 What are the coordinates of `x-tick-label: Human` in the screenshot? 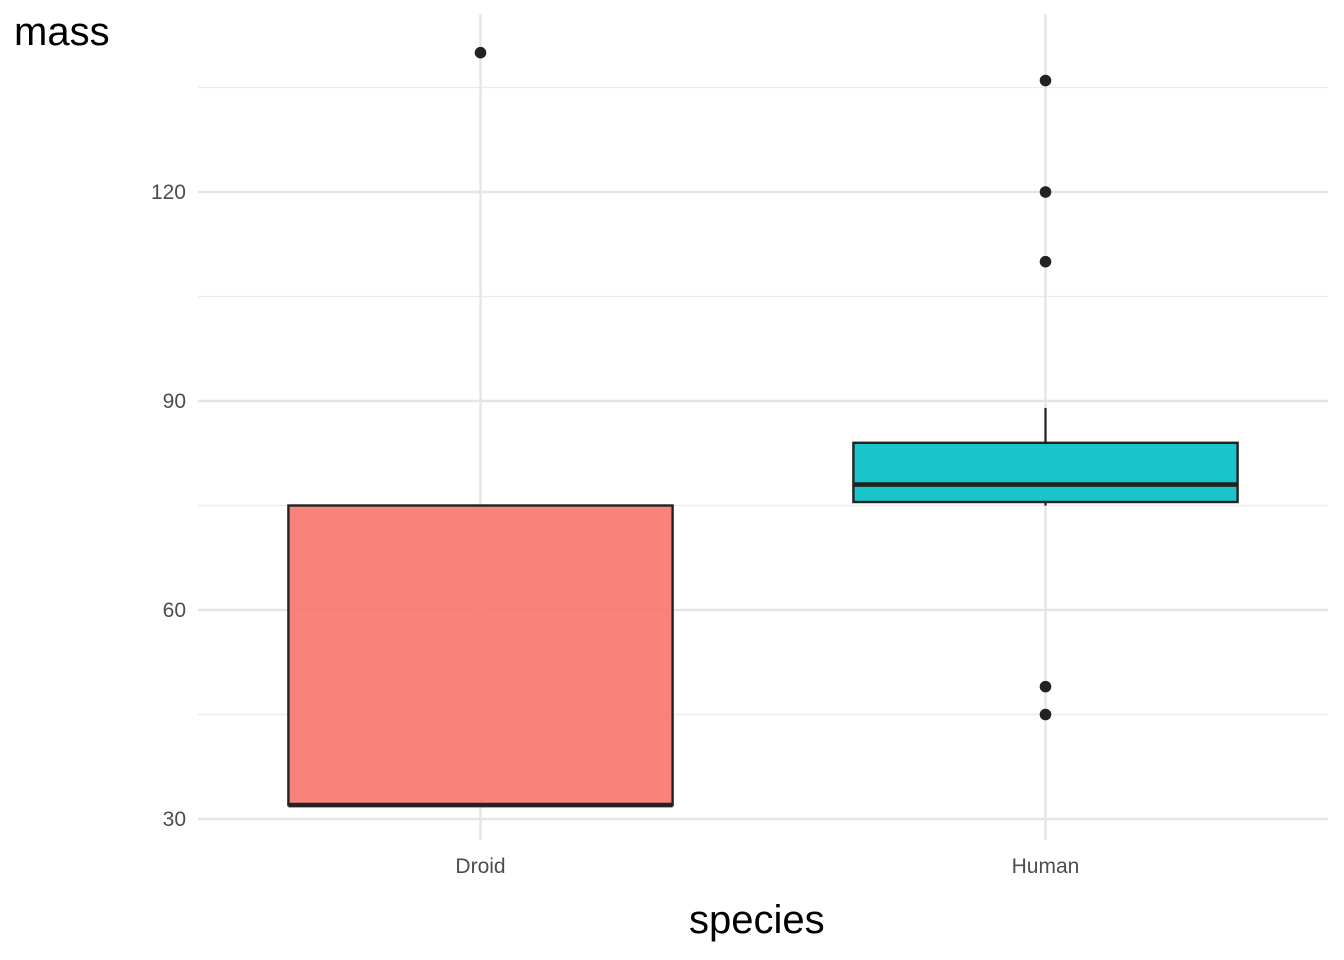 It's located at (1046, 866).